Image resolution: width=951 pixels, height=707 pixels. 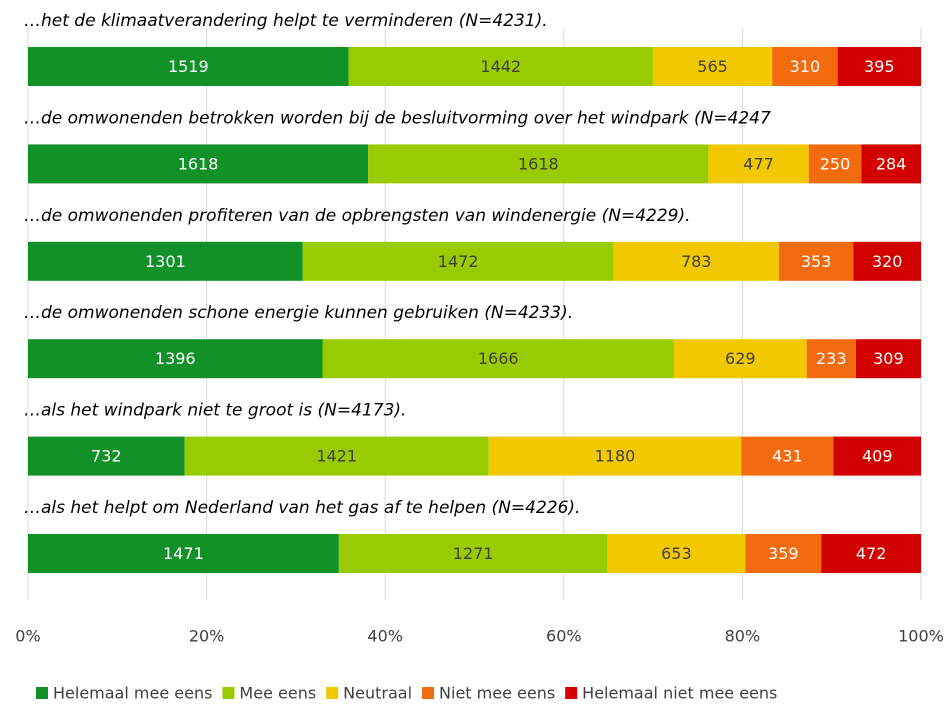 I want to click on x-tick-label: 100%, so click(x=921, y=636).